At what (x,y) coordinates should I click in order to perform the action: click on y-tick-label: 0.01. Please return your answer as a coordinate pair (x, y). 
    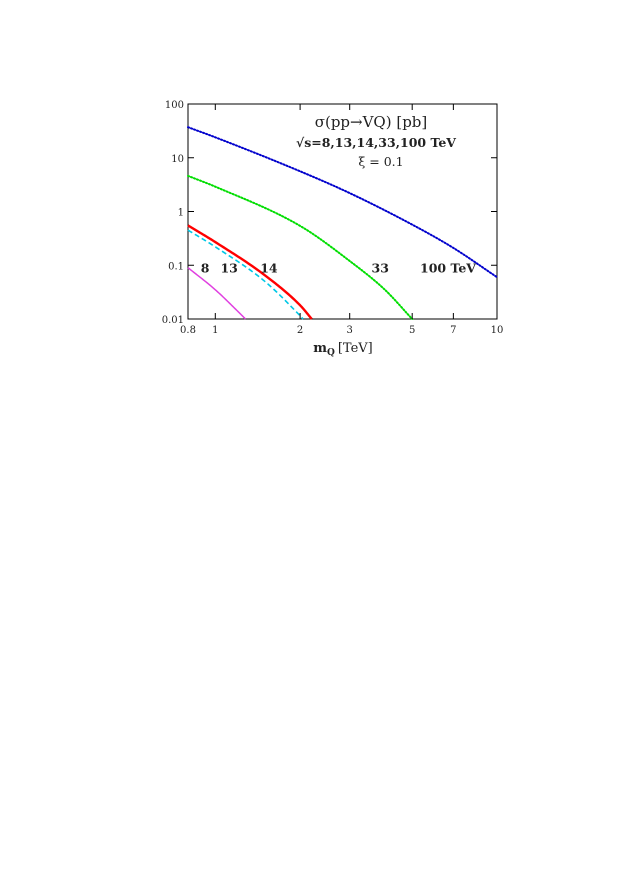
    Looking at the image, I should click on (173, 320).